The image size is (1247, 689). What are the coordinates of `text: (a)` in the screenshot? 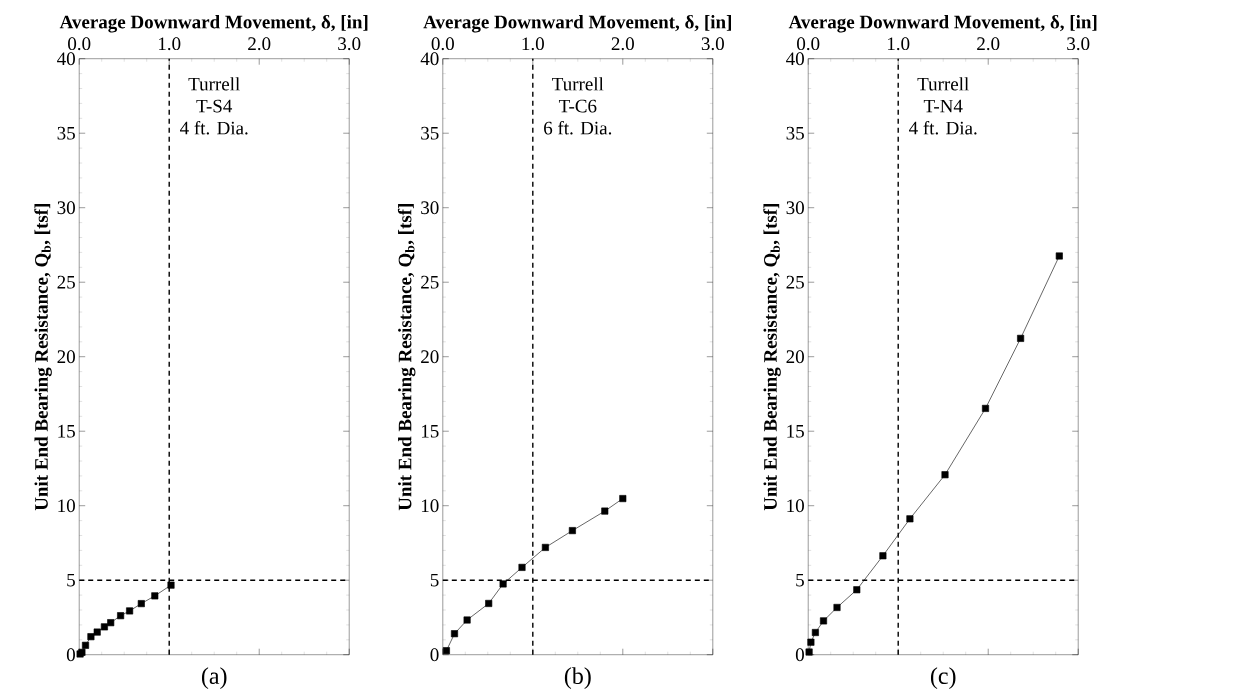 It's located at (214, 678).